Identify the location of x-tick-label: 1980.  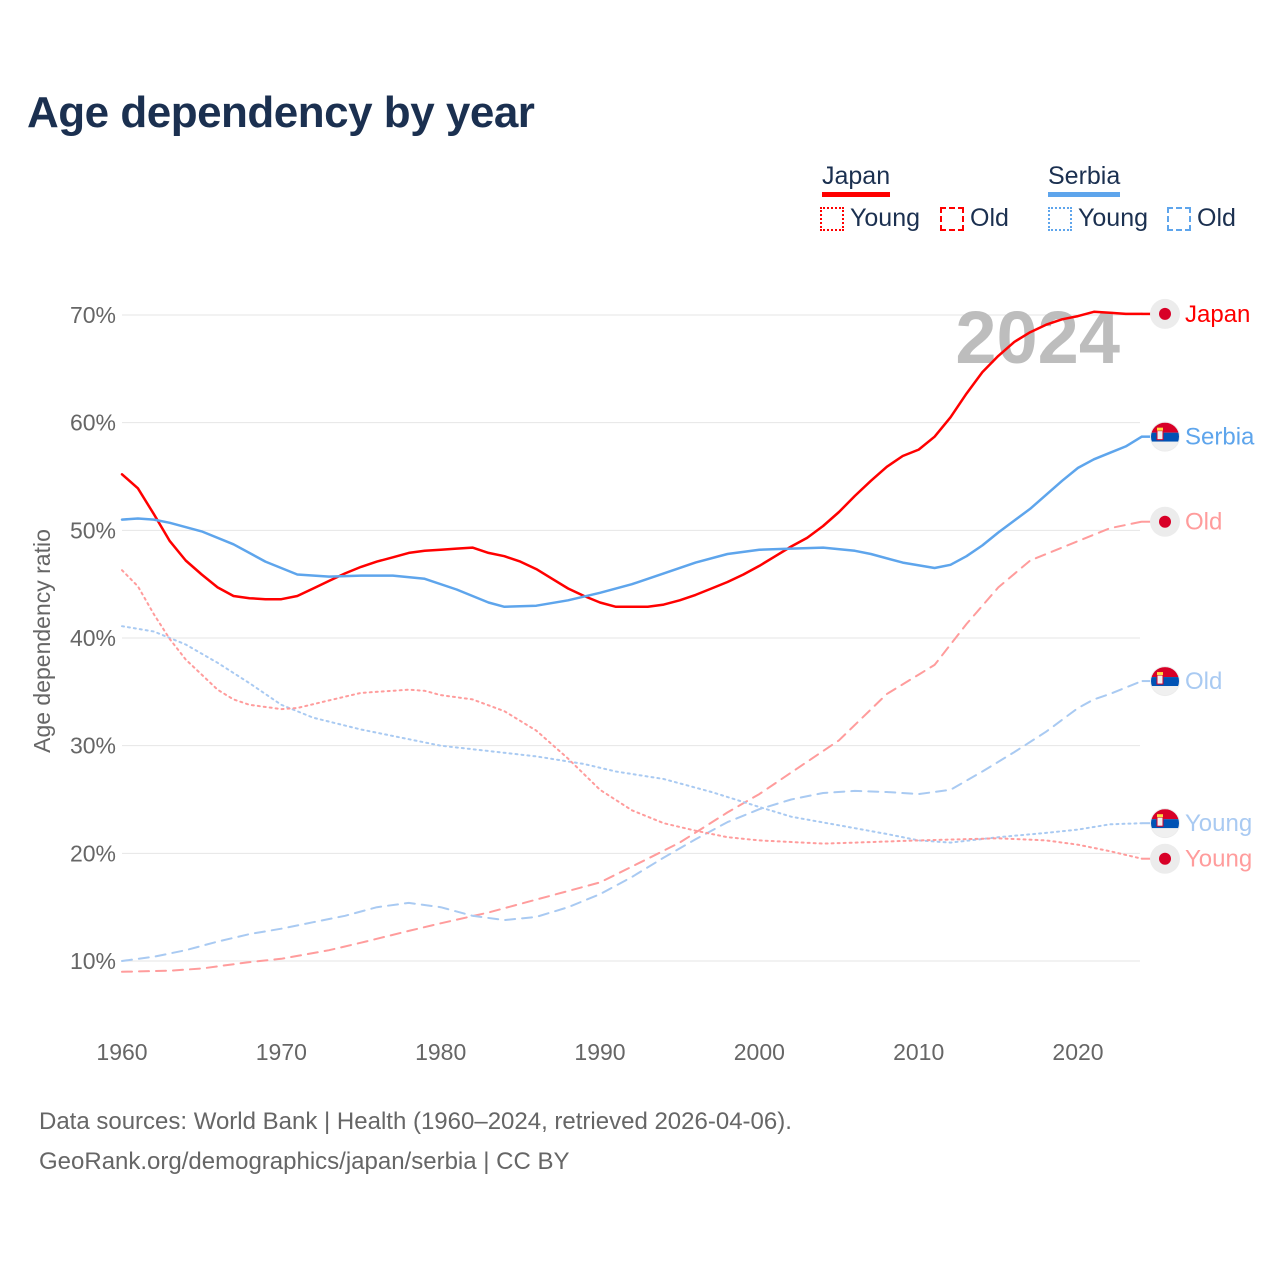
(440, 1052).